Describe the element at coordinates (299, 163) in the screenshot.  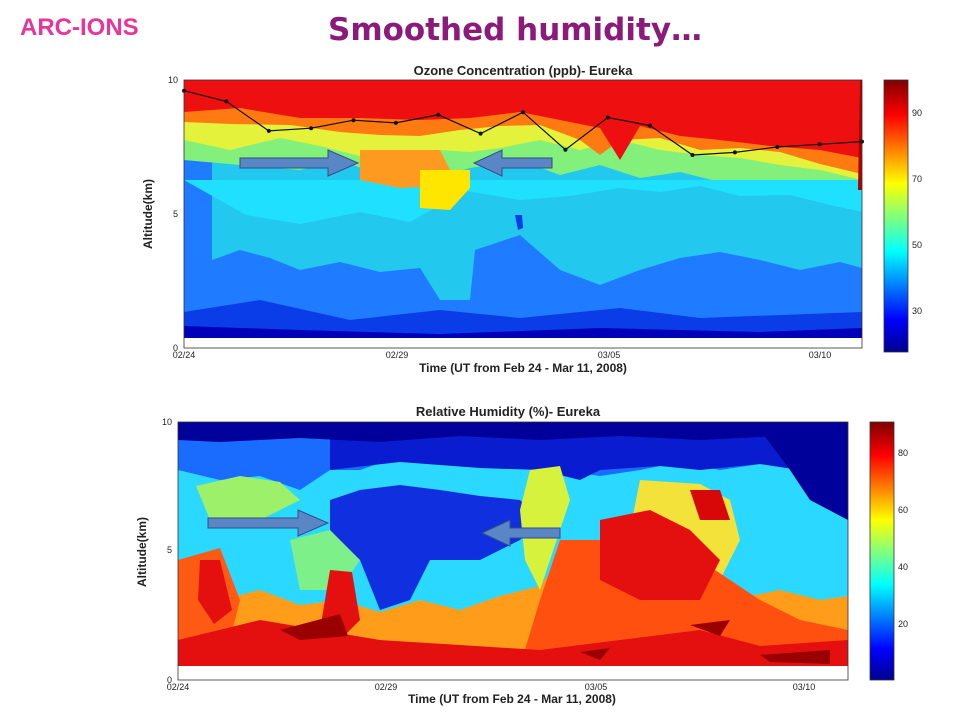
I see `ozone-arrow-right` at that location.